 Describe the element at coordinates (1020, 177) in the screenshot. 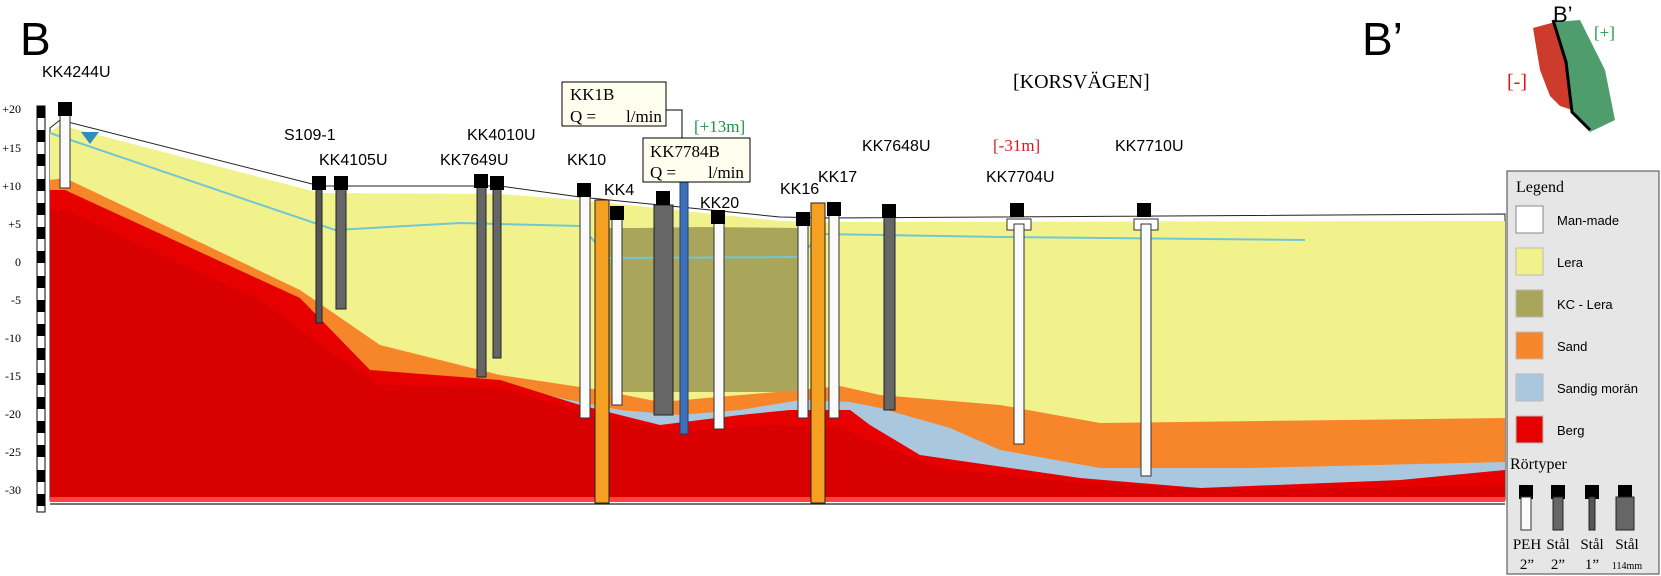

I see `well-label: KK7704U` at that location.